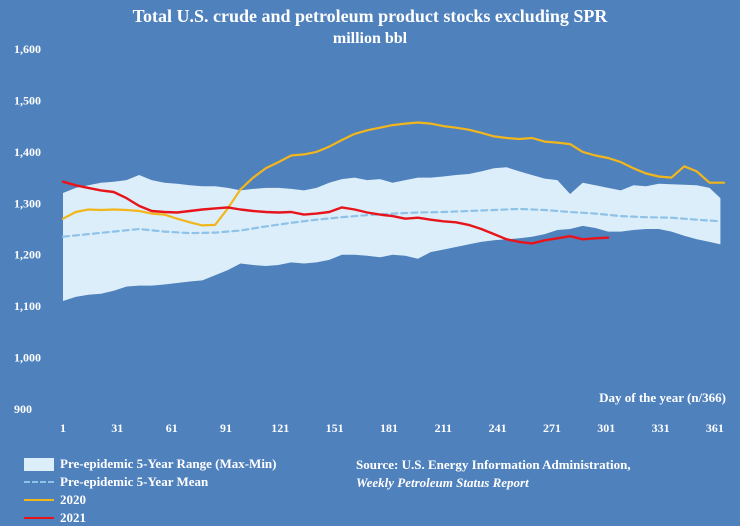  What do you see at coordinates (168, 463) in the screenshot?
I see `legend-label-range: Pre-epidemic 5-Year Range (Max-Min)` at bounding box center [168, 463].